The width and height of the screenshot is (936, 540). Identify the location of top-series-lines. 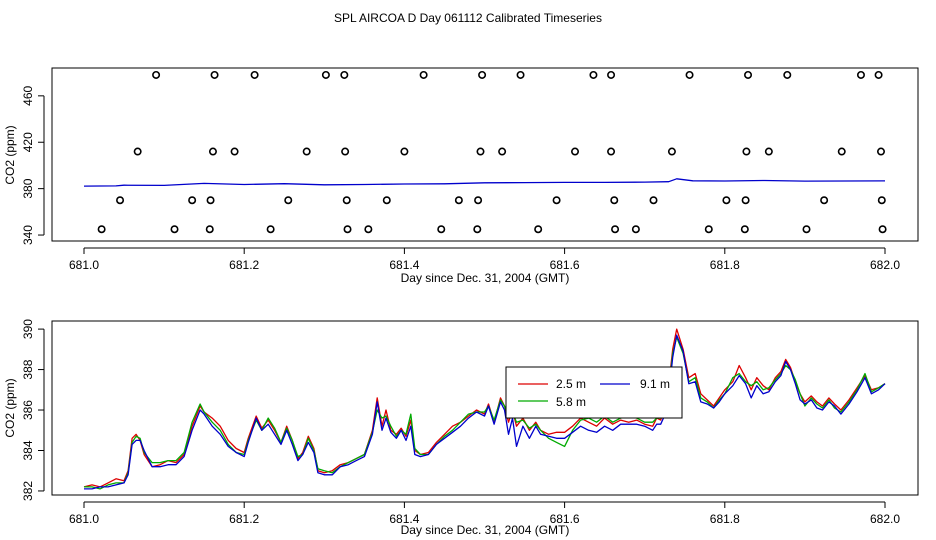
(484, 182).